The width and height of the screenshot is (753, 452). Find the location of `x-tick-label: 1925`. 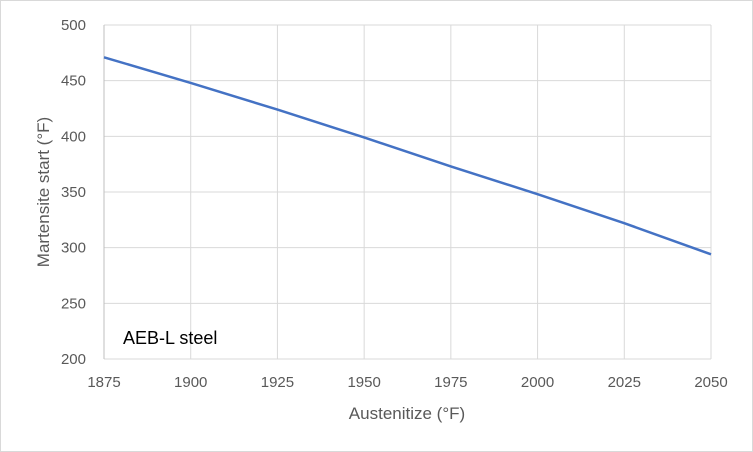

x-tick-label: 1925 is located at coordinates (277, 382).